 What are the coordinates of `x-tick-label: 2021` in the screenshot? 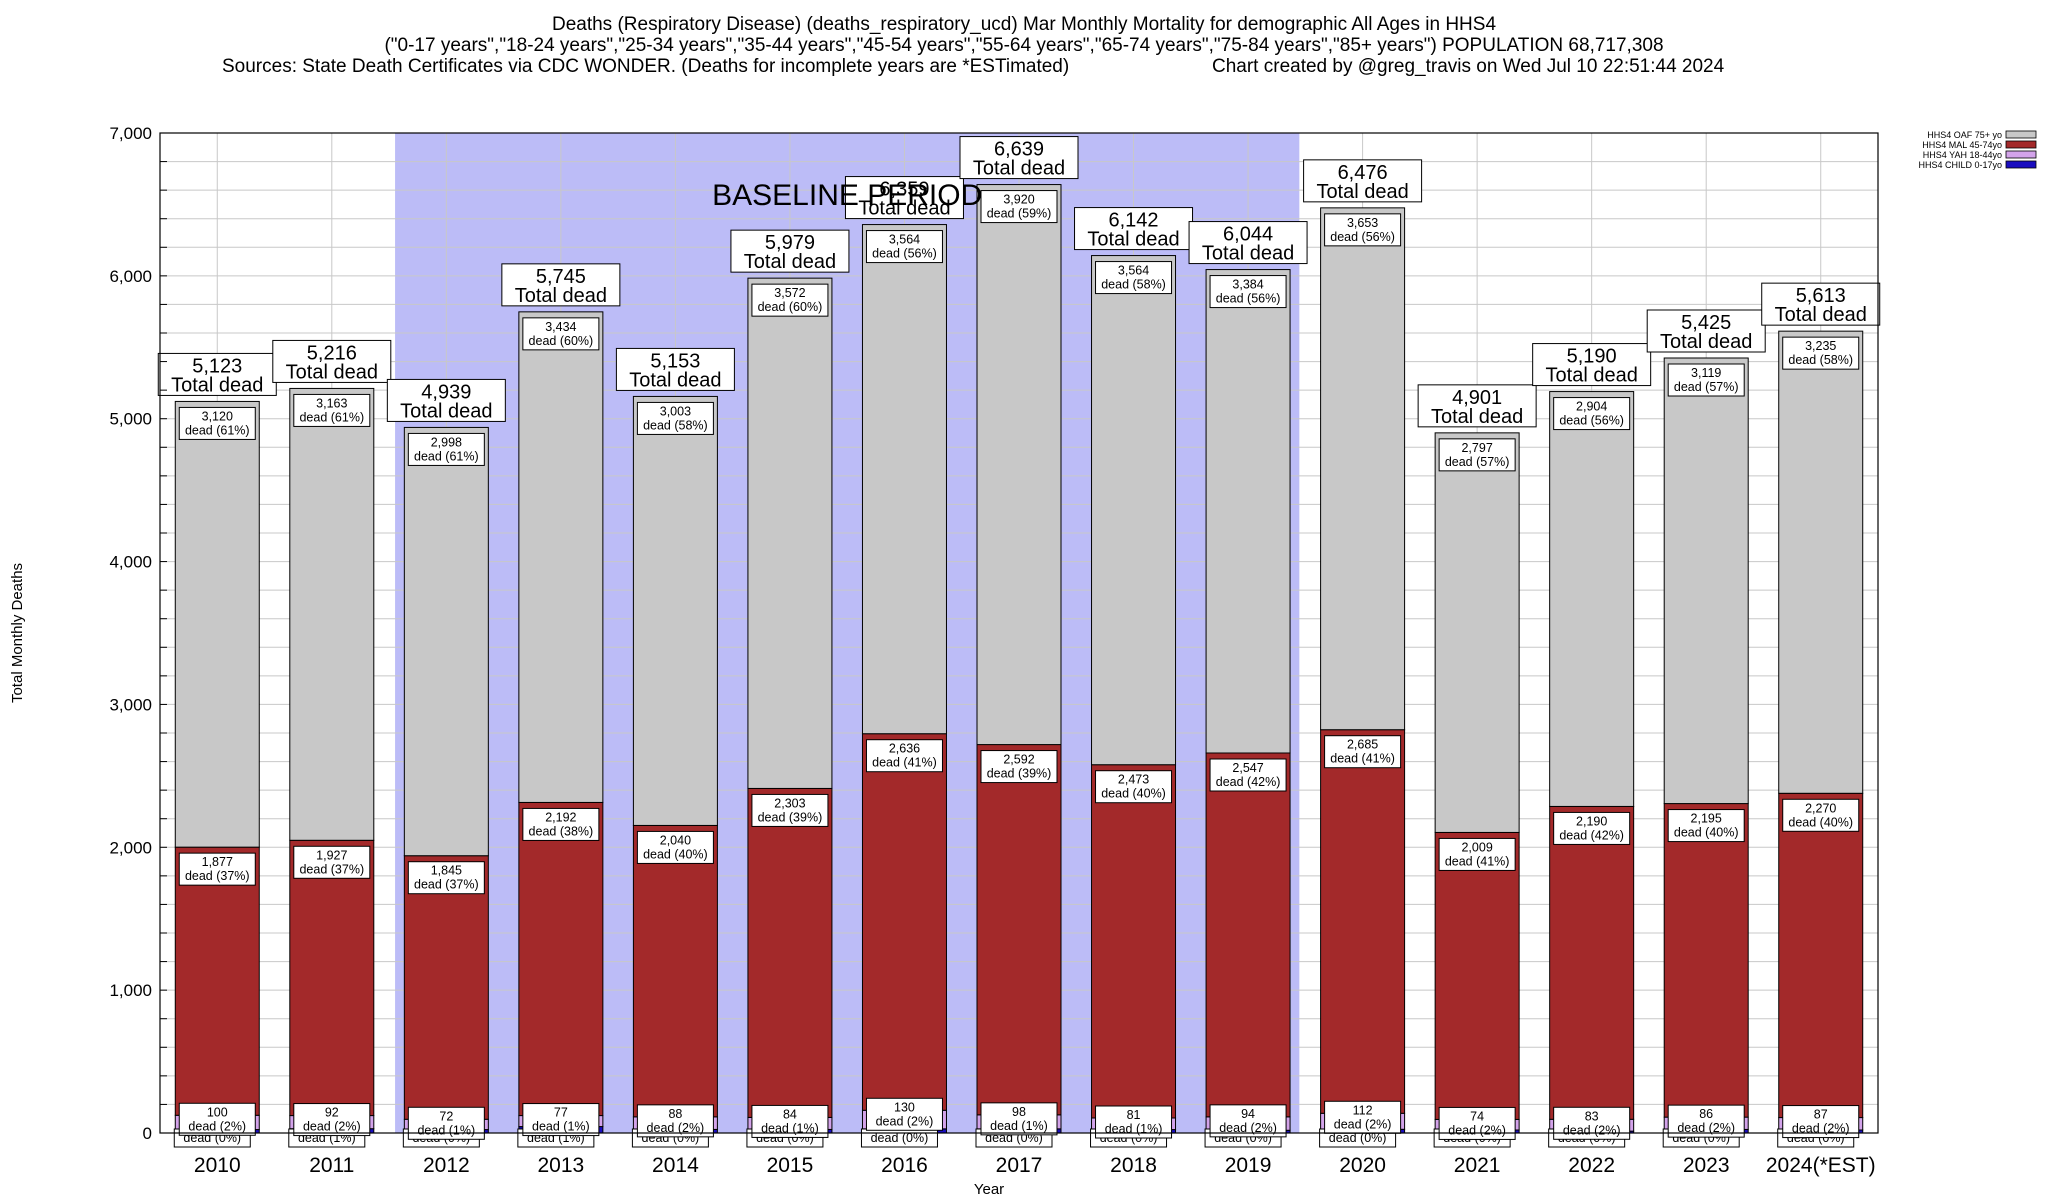 It's located at (1477, 1165).